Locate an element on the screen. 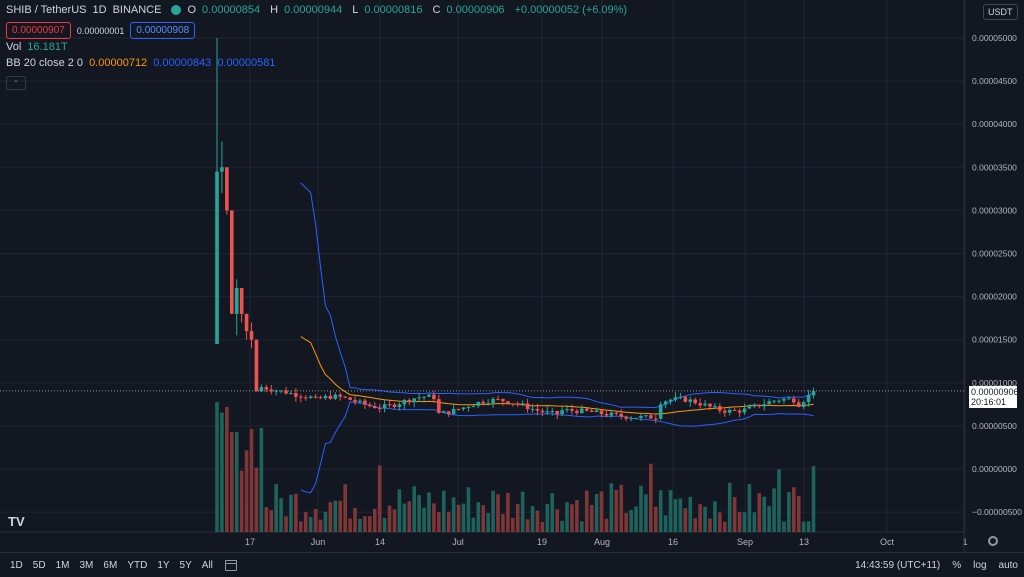 The width and height of the screenshot is (1024, 577). sell-button: 0.00000907 is located at coordinates (38, 30).